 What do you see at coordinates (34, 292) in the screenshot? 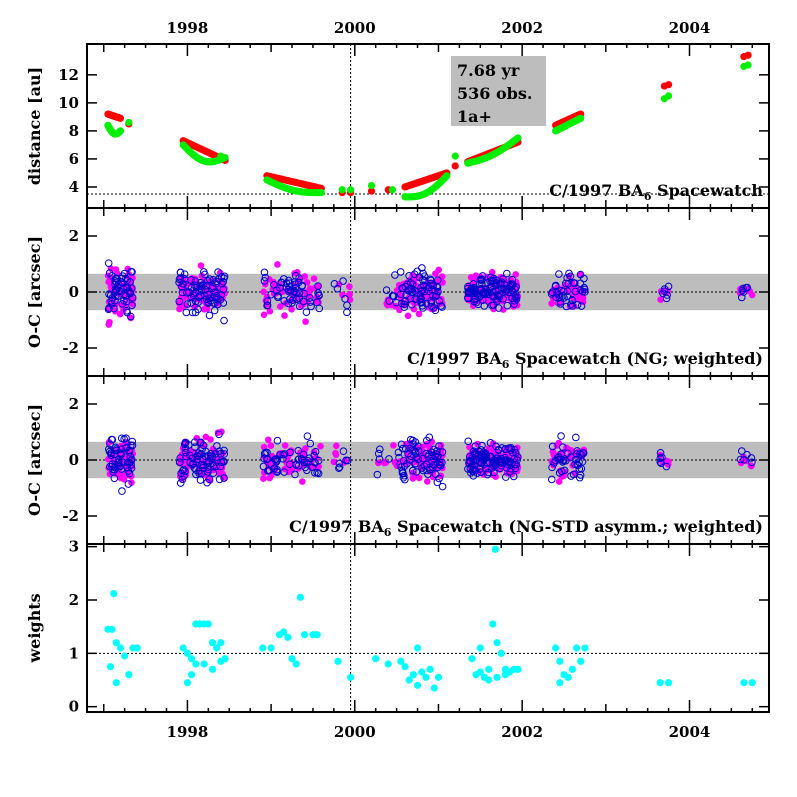
I see `oc1-ylabel: O-C [arcsec]` at bounding box center [34, 292].